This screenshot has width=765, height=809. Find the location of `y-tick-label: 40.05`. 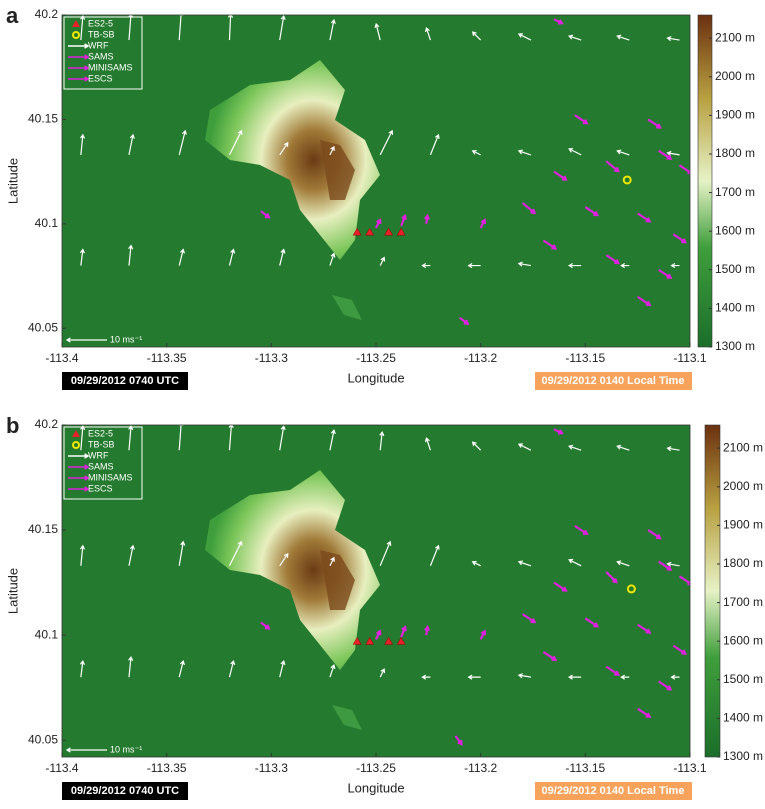

y-tick-label: 40.05 is located at coordinates (43, 739).